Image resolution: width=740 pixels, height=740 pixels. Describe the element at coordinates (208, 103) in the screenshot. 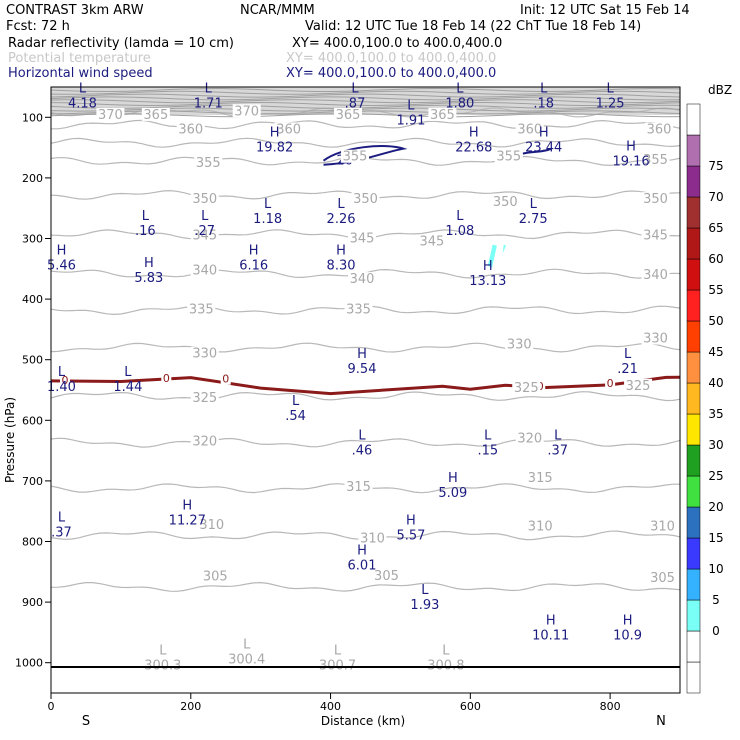

I see `wind-extremum-value: 1.71` at that location.